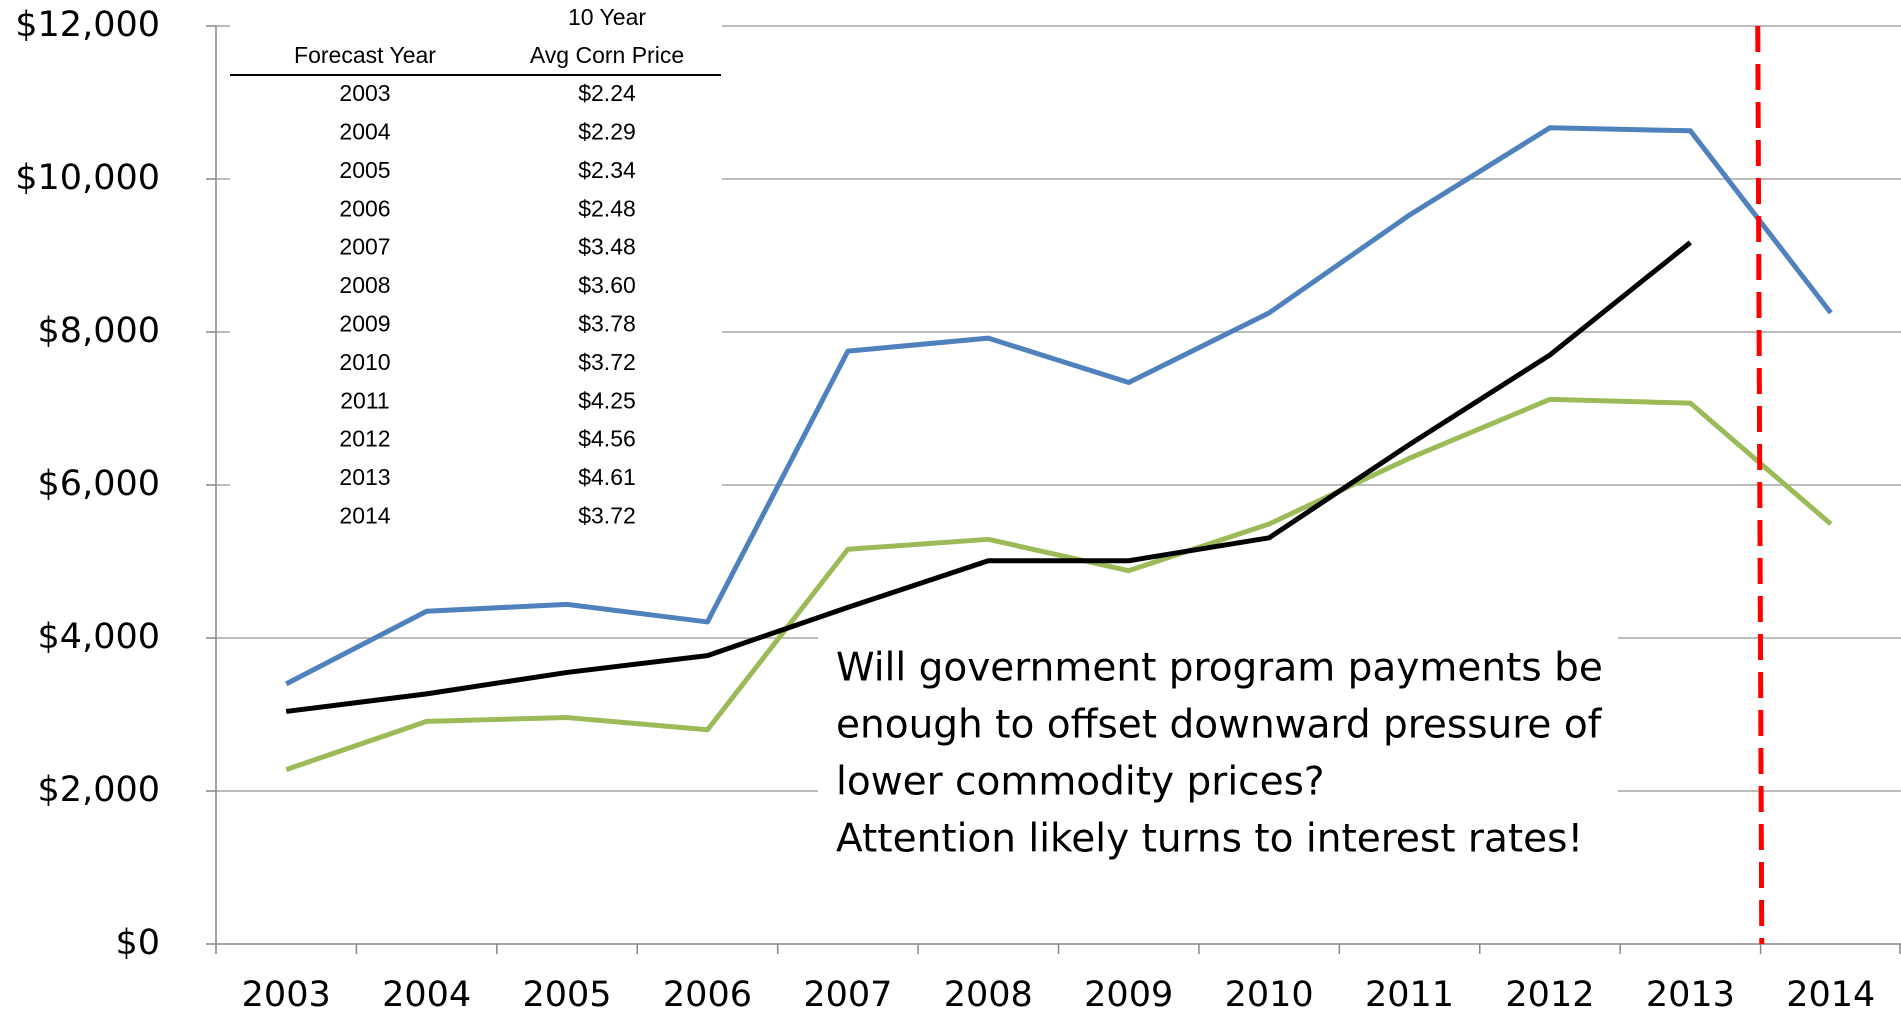 Image resolution: width=1901 pixels, height=1027 pixels. I want to click on table-cell: $3.60, so click(607, 285).